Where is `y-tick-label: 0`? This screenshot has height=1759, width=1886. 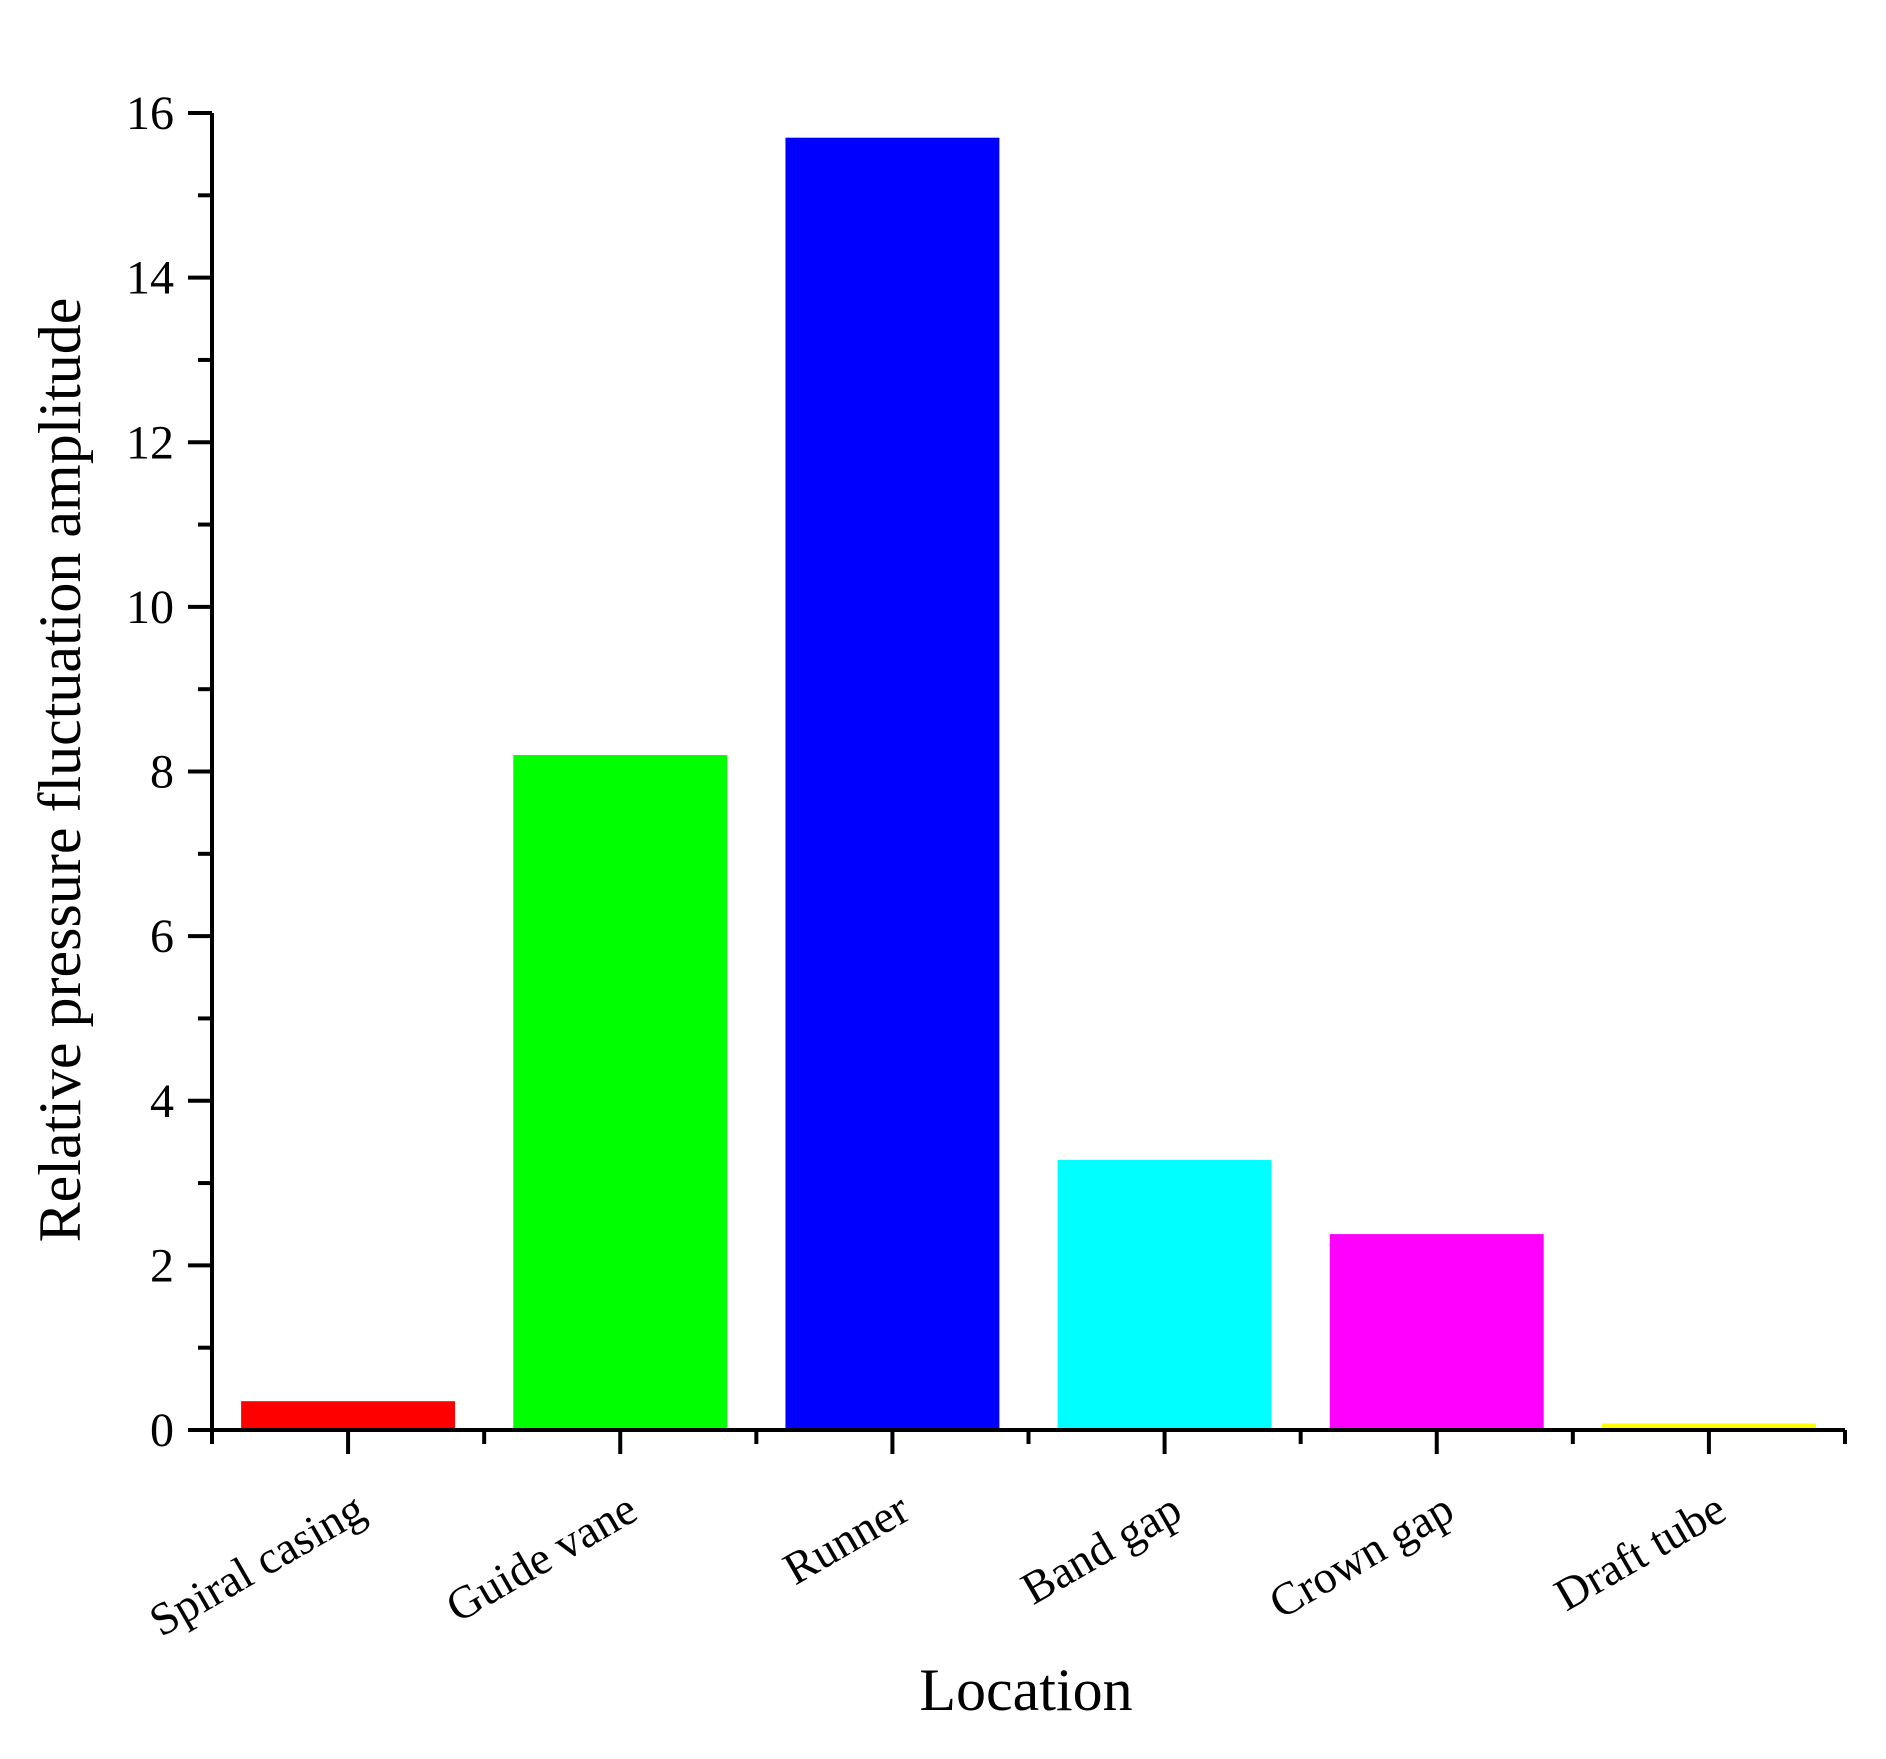
y-tick-label: 0 is located at coordinates (162, 1430).